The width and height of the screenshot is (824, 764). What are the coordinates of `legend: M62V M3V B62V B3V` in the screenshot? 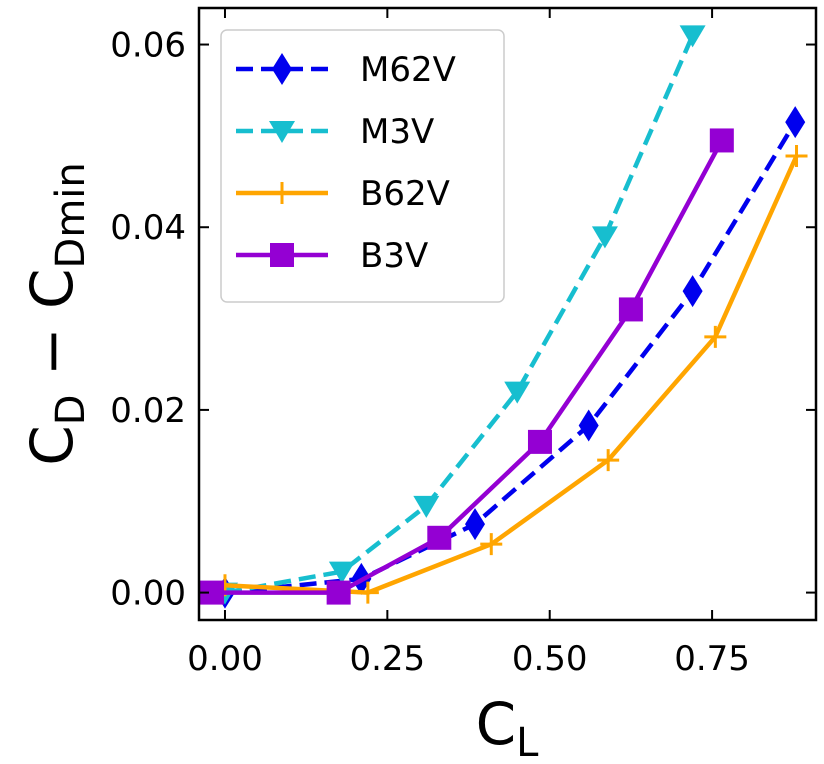 It's located at (362, 166).